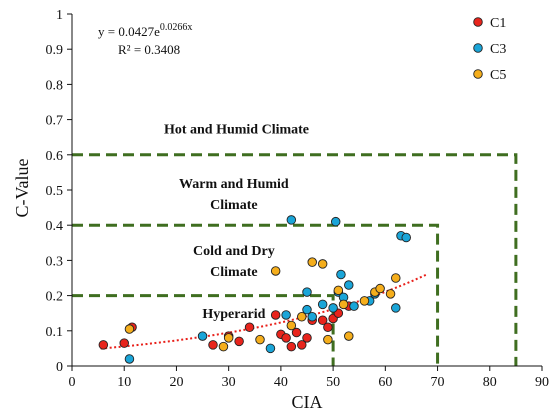 The width and height of the screenshot is (550, 414). What do you see at coordinates (333, 382) in the screenshot?
I see `x-tick-label: 50` at bounding box center [333, 382].